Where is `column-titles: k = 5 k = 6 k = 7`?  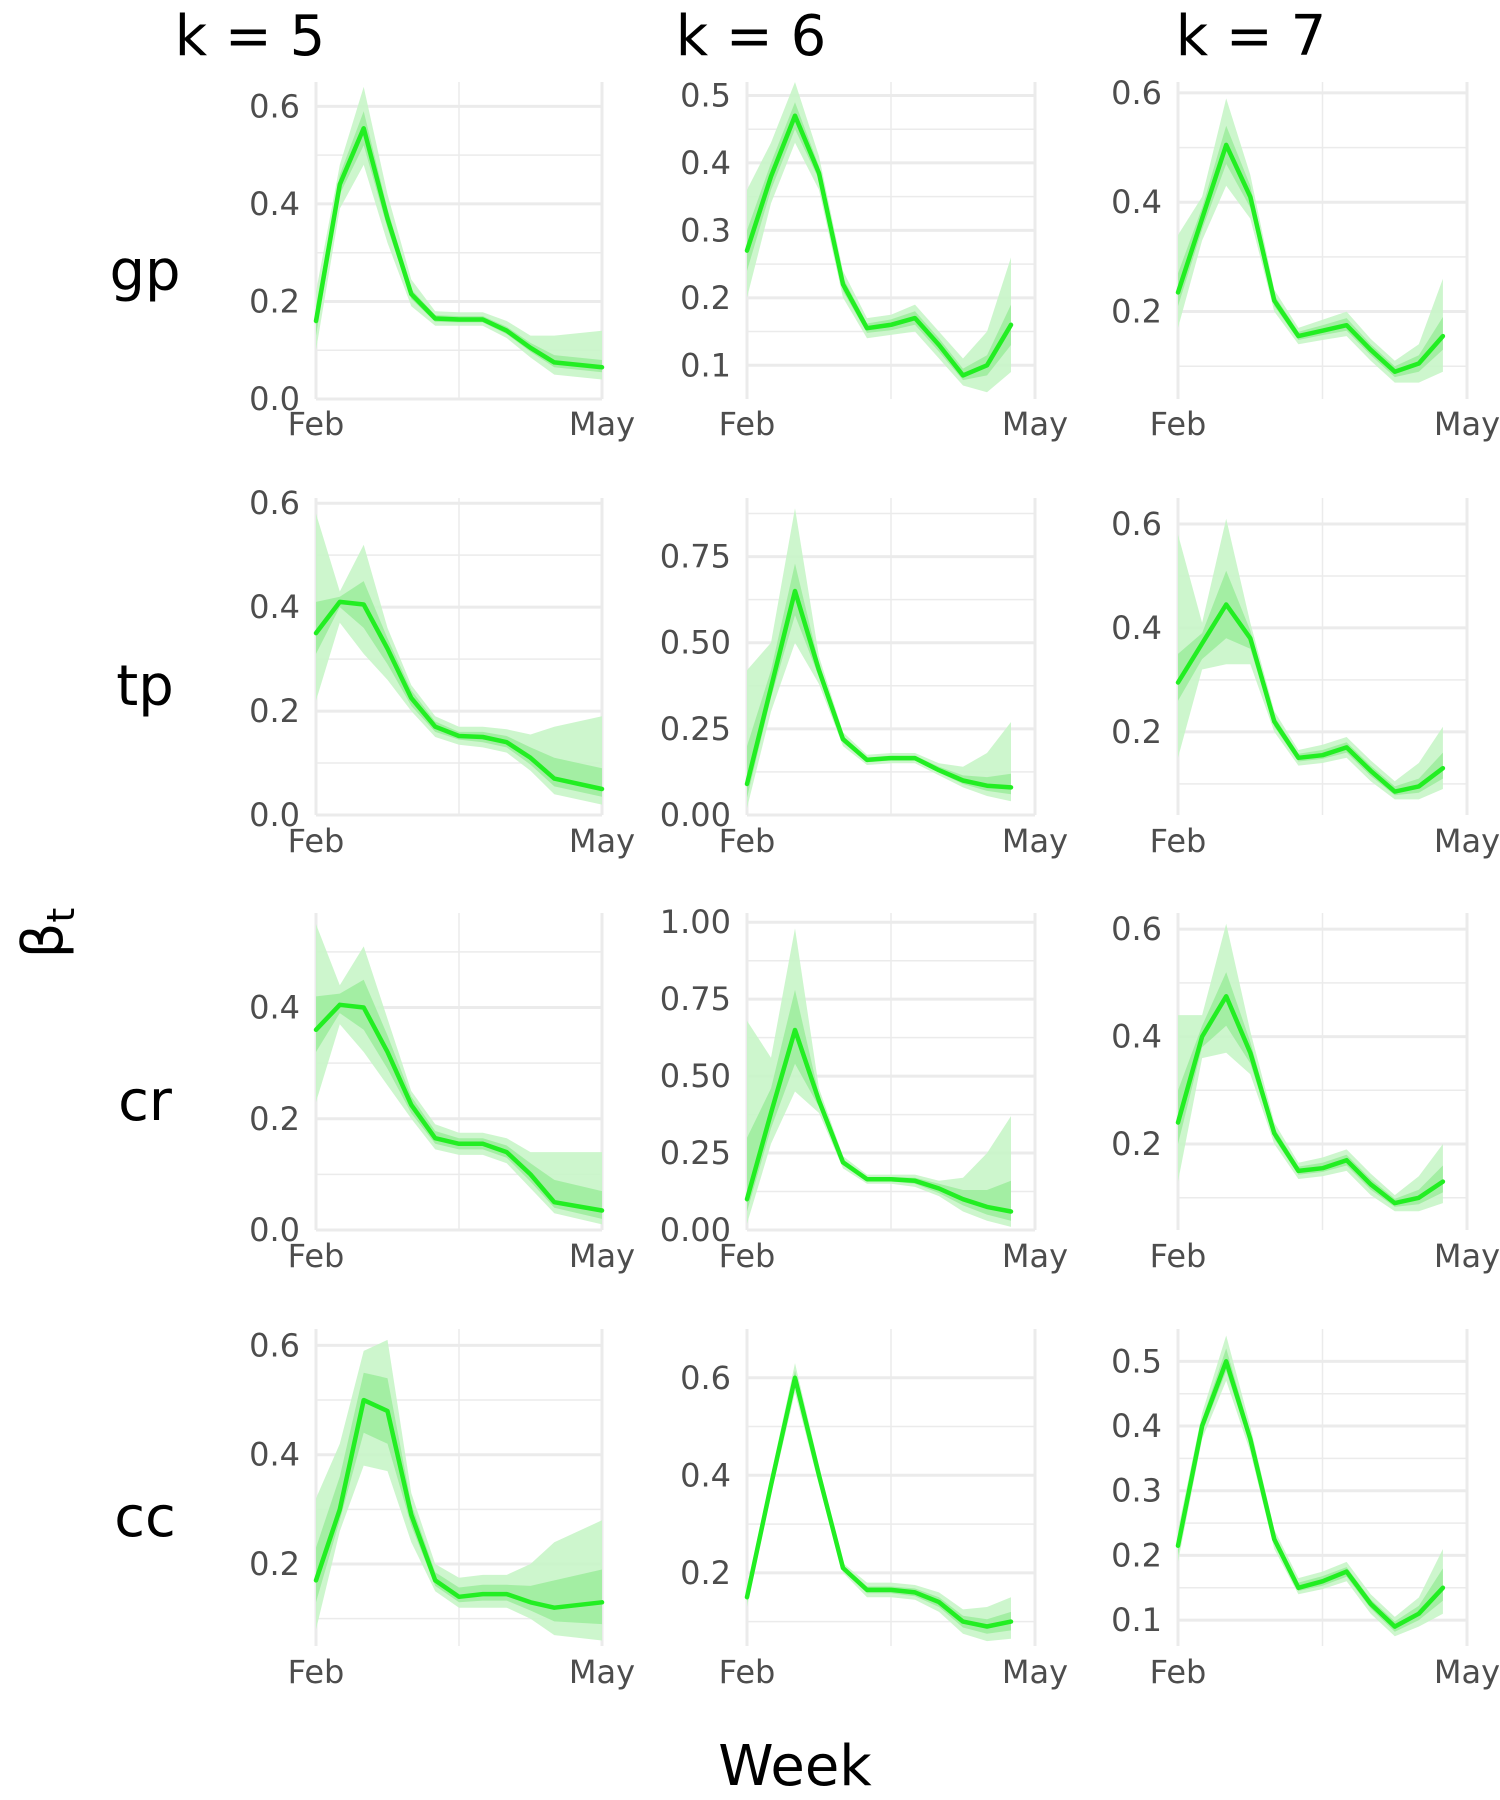 column-titles: k = 5 k = 6 k = 7 is located at coordinates (751, 36).